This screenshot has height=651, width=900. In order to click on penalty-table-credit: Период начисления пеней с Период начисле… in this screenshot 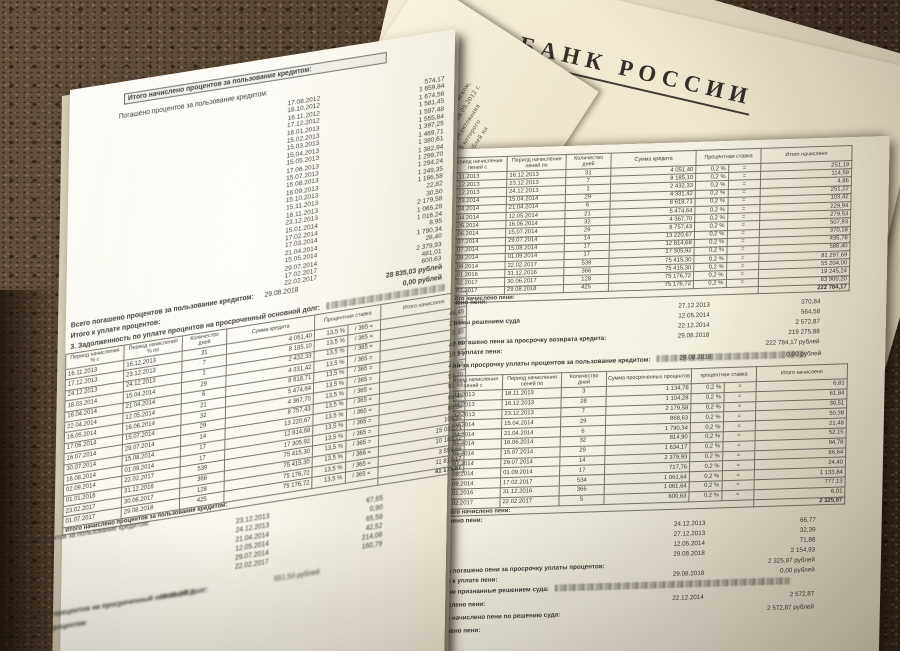, I will do `click(649, 224)`.